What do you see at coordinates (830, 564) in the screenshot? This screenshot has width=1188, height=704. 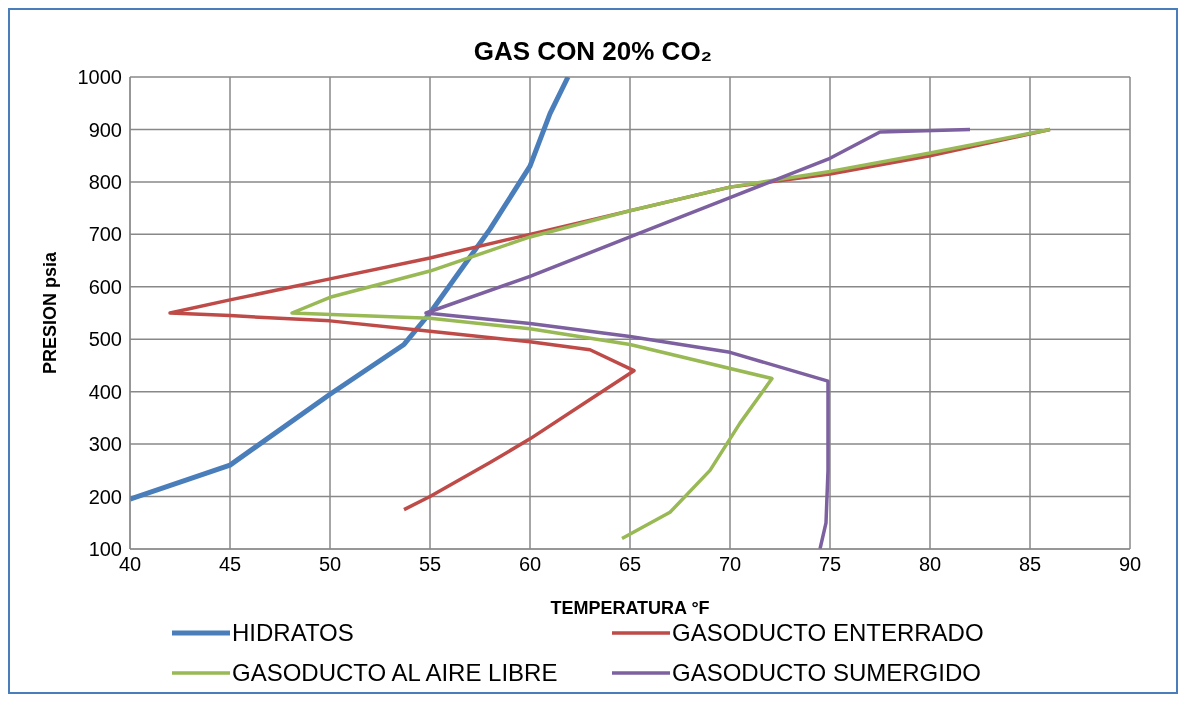 I see `x-tick-label: 75` at bounding box center [830, 564].